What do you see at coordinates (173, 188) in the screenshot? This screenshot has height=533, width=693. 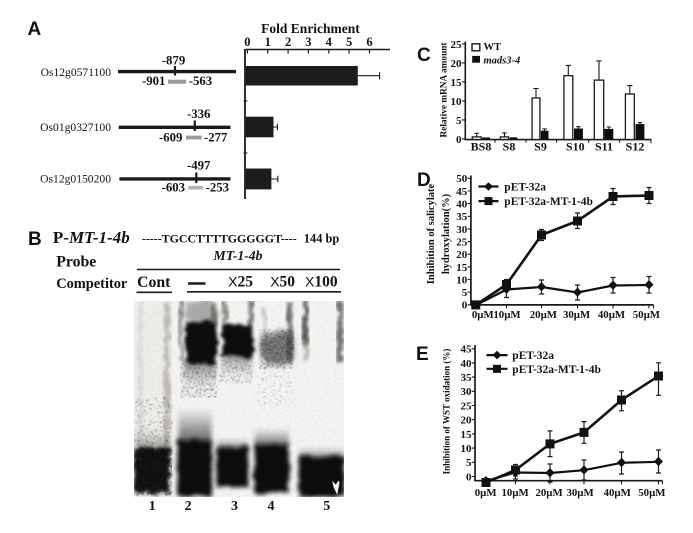 I see `svg-text: -603` at bounding box center [173, 188].